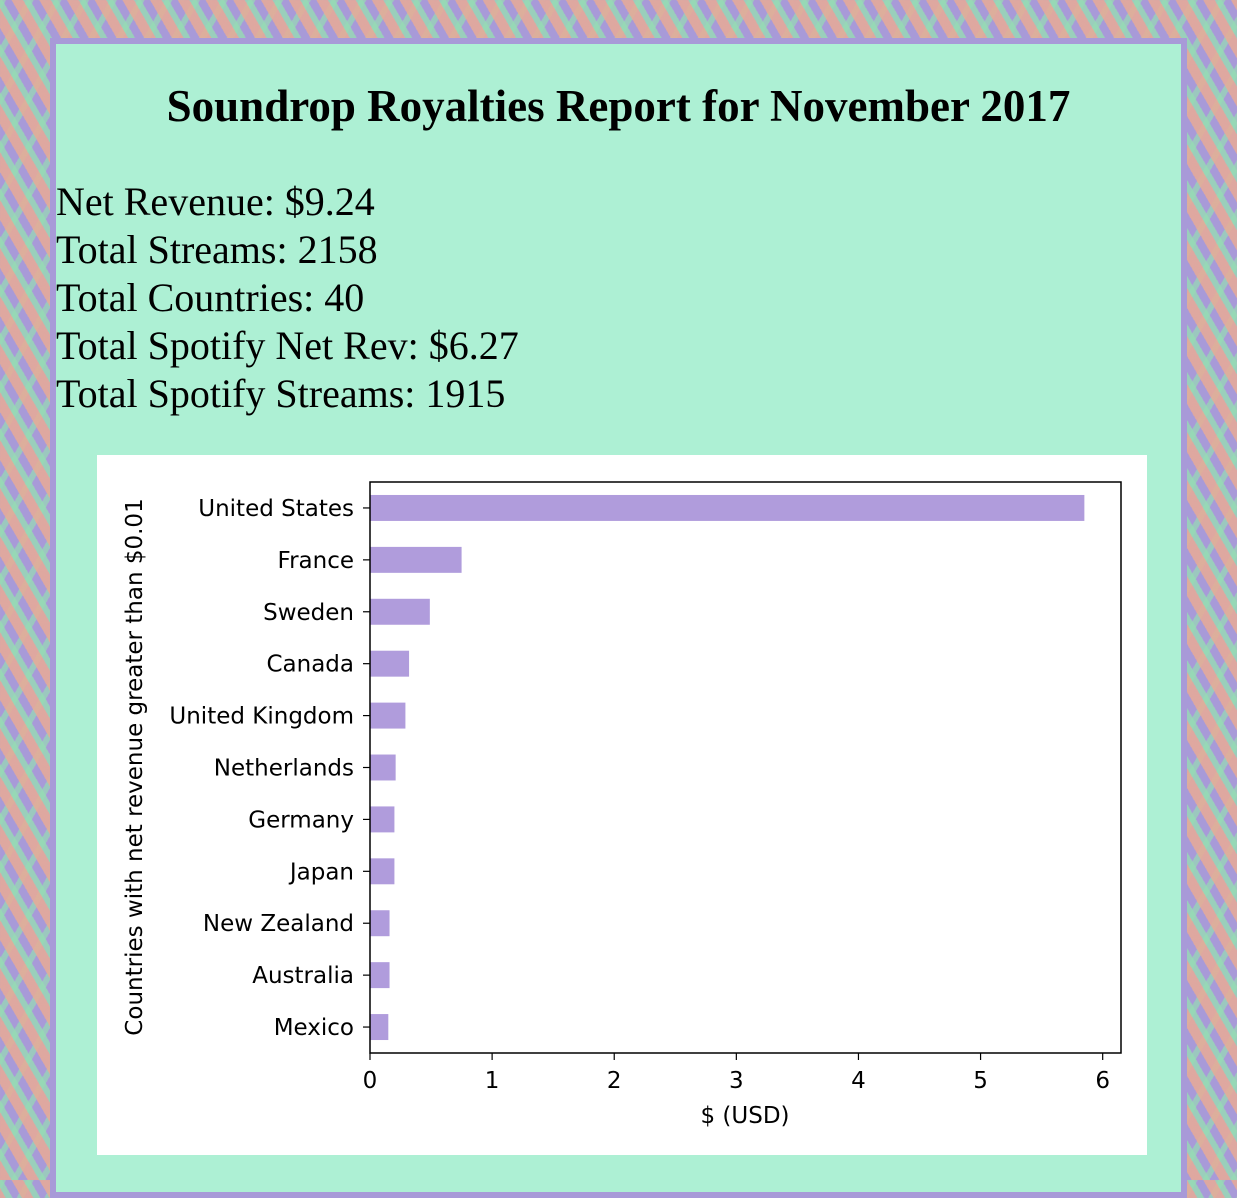  What do you see at coordinates (388, 715) in the screenshot?
I see `bar-united-kingdom` at bounding box center [388, 715].